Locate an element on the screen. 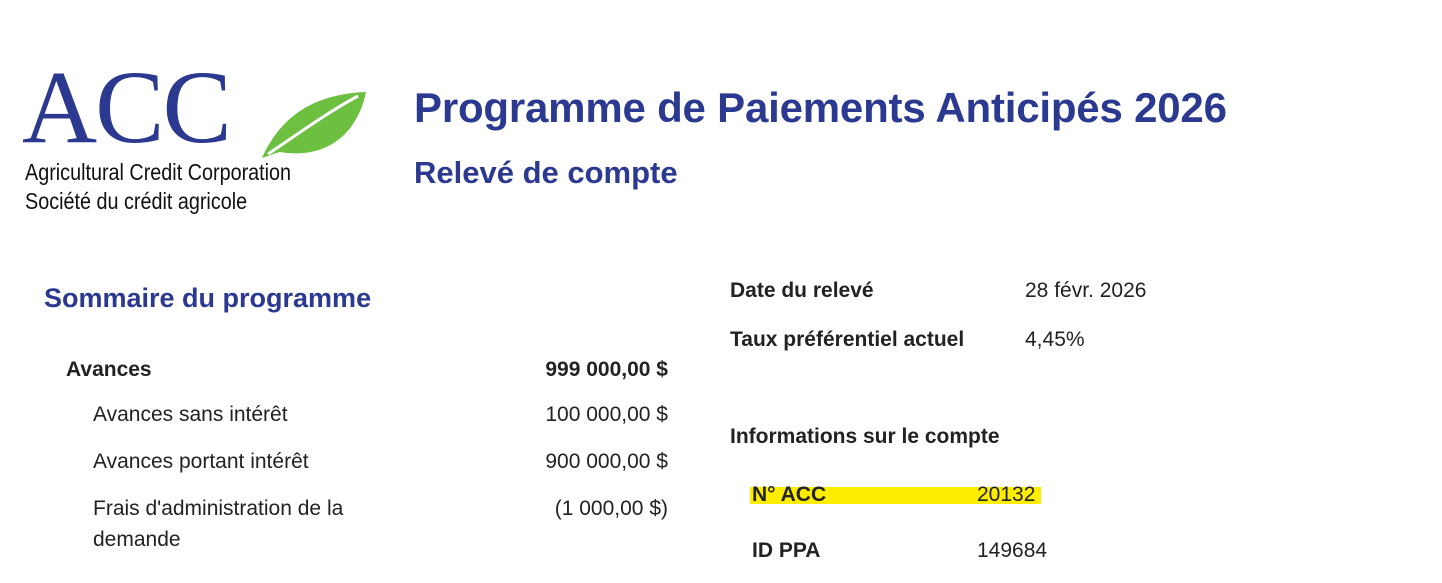 The height and width of the screenshot is (583, 1442). page-subtitle: Relevé de compte is located at coordinates (546, 172).